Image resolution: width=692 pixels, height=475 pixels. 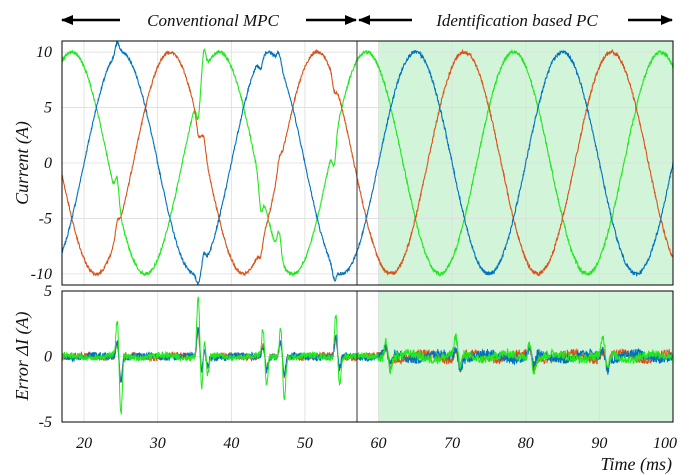 I want to click on error-yticks: -5 0 5, so click(x=45, y=357).